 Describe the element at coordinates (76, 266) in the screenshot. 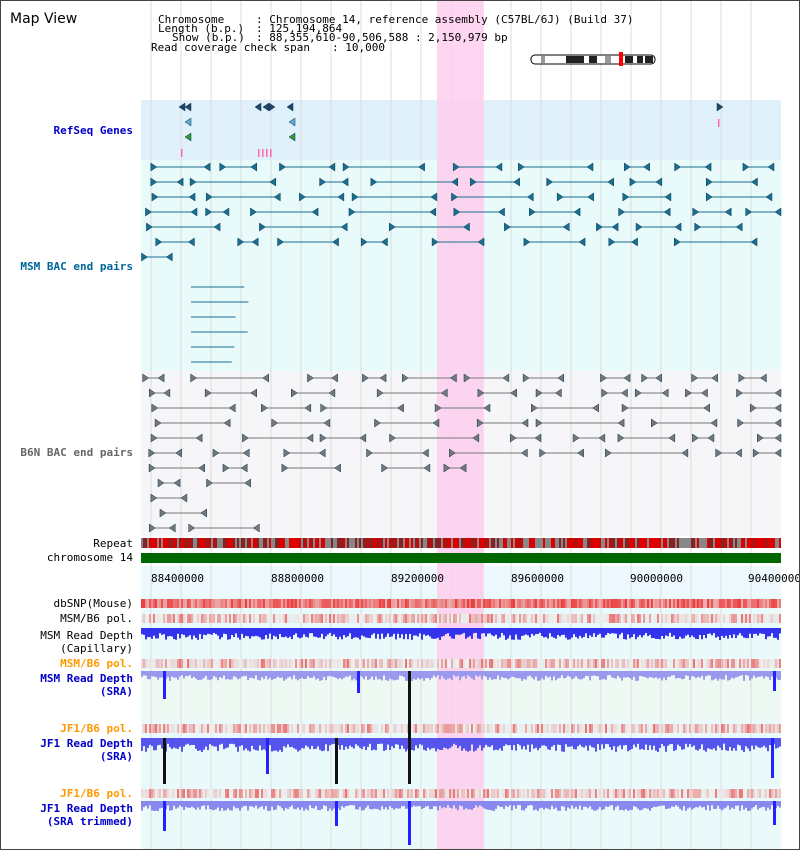

I see `msm-bac-end-pairs-label: MSM BAC end pairs` at that location.